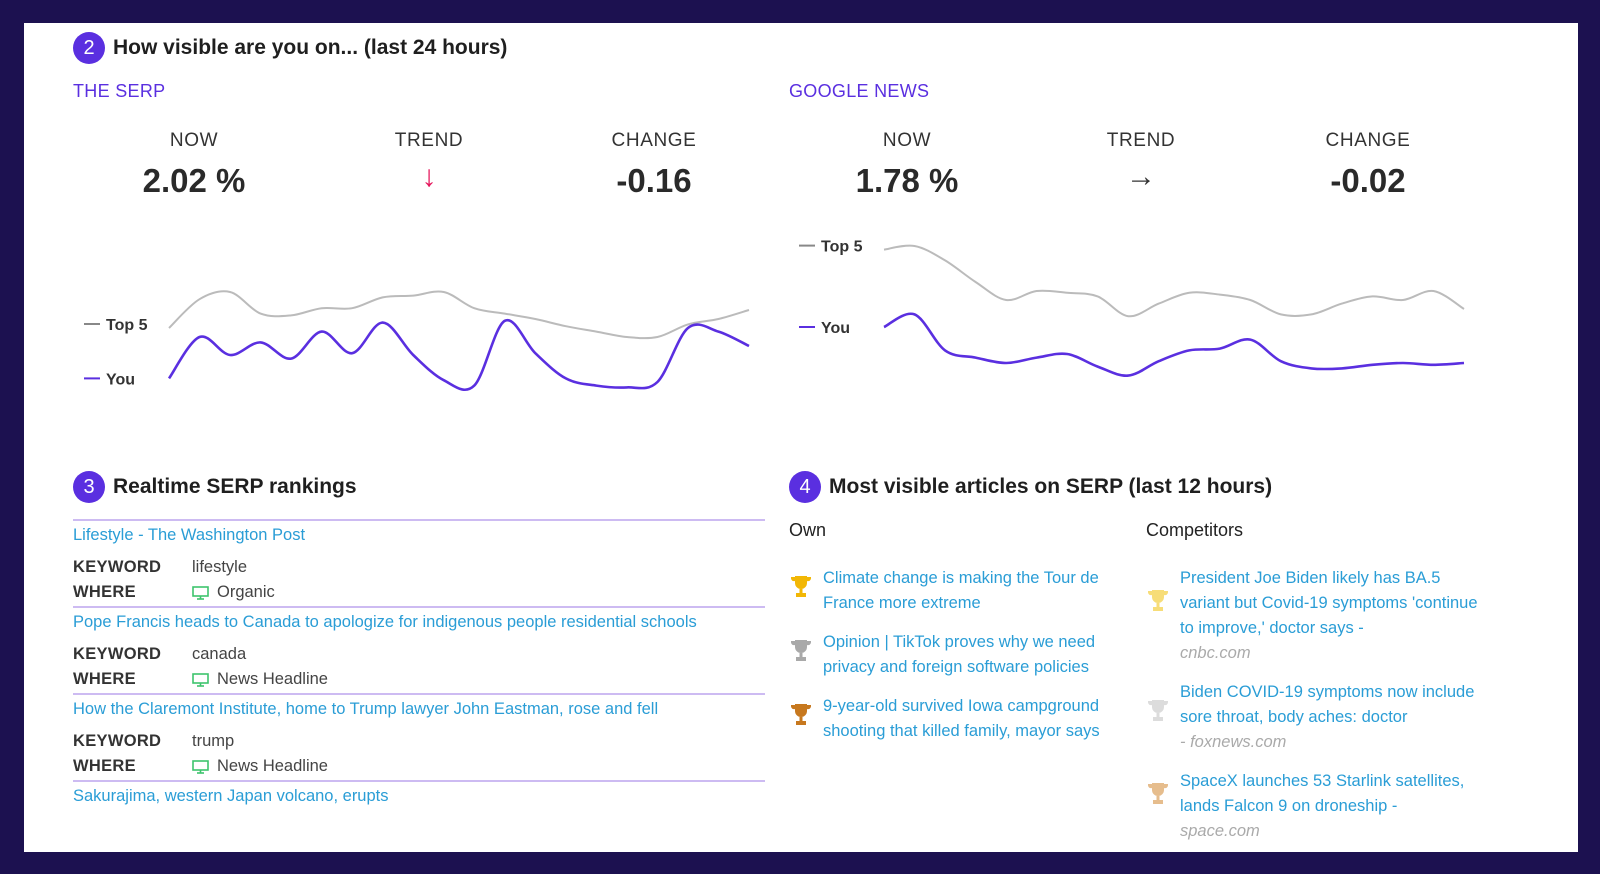 Image resolution: width=1600 pixels, height=874 pixels. What do you see at coordinates (235, 486) in the screenshot?
I see `rankings-section-title: Realtime SERP rankings` at bounding box center [235, 486].